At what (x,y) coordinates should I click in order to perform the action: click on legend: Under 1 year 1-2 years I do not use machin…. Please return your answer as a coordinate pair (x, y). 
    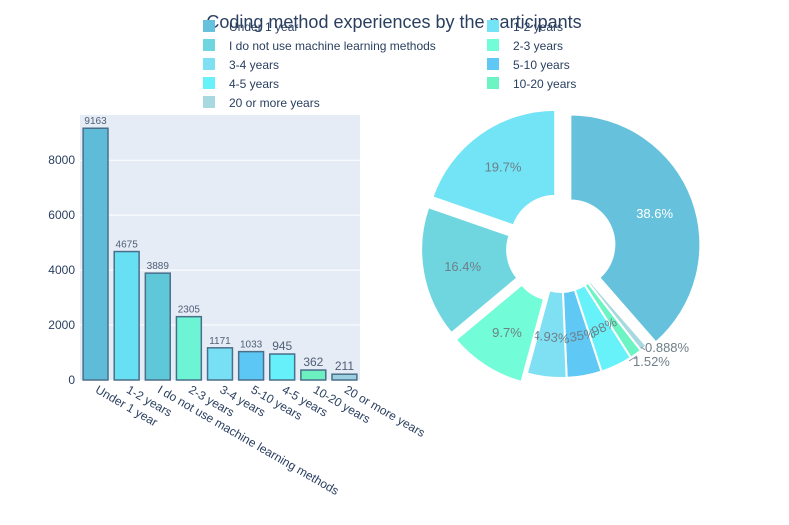
    Looking at the image, I should click on (389, 65).